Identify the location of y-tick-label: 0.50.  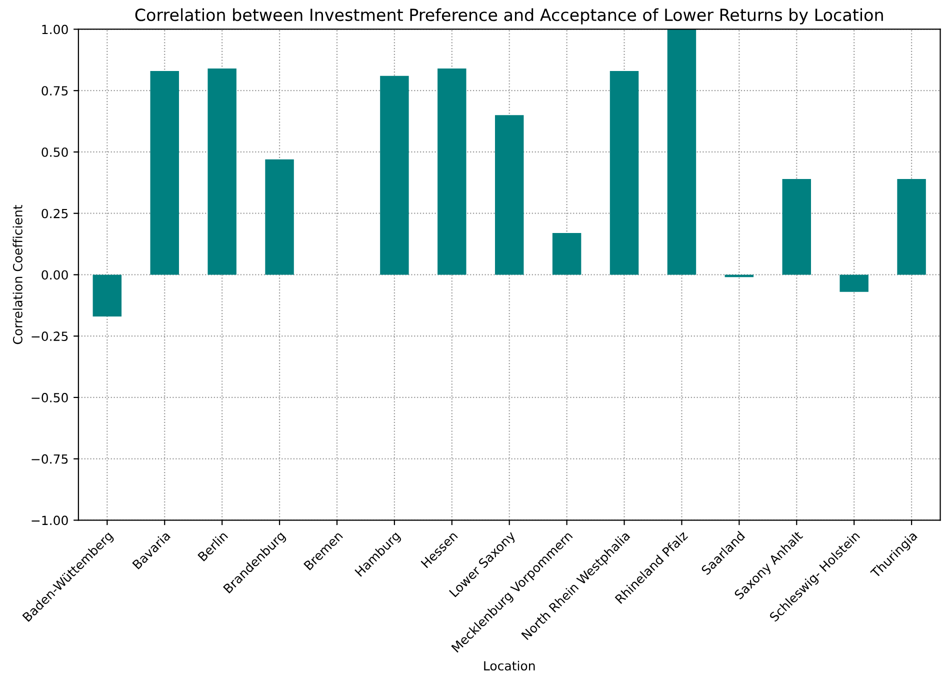
(55, 152).